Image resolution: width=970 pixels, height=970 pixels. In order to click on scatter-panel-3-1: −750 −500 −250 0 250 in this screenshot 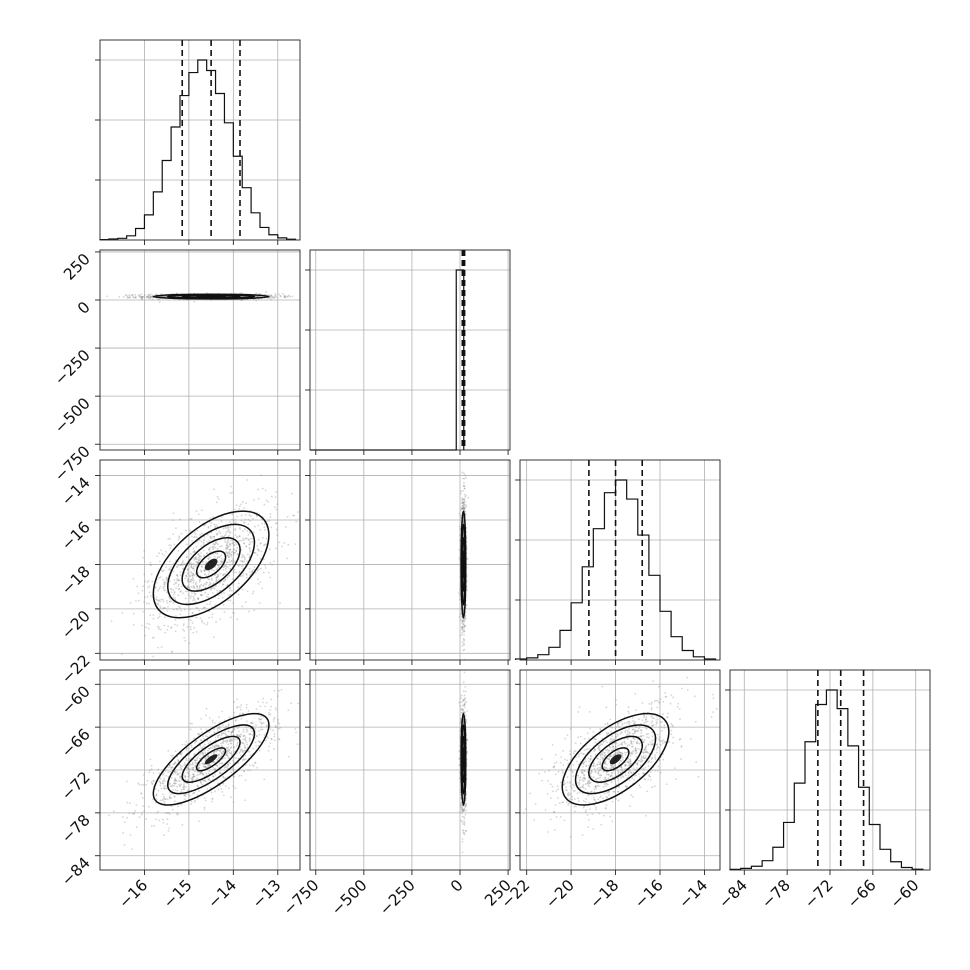, I will do `click(397, 794)`.